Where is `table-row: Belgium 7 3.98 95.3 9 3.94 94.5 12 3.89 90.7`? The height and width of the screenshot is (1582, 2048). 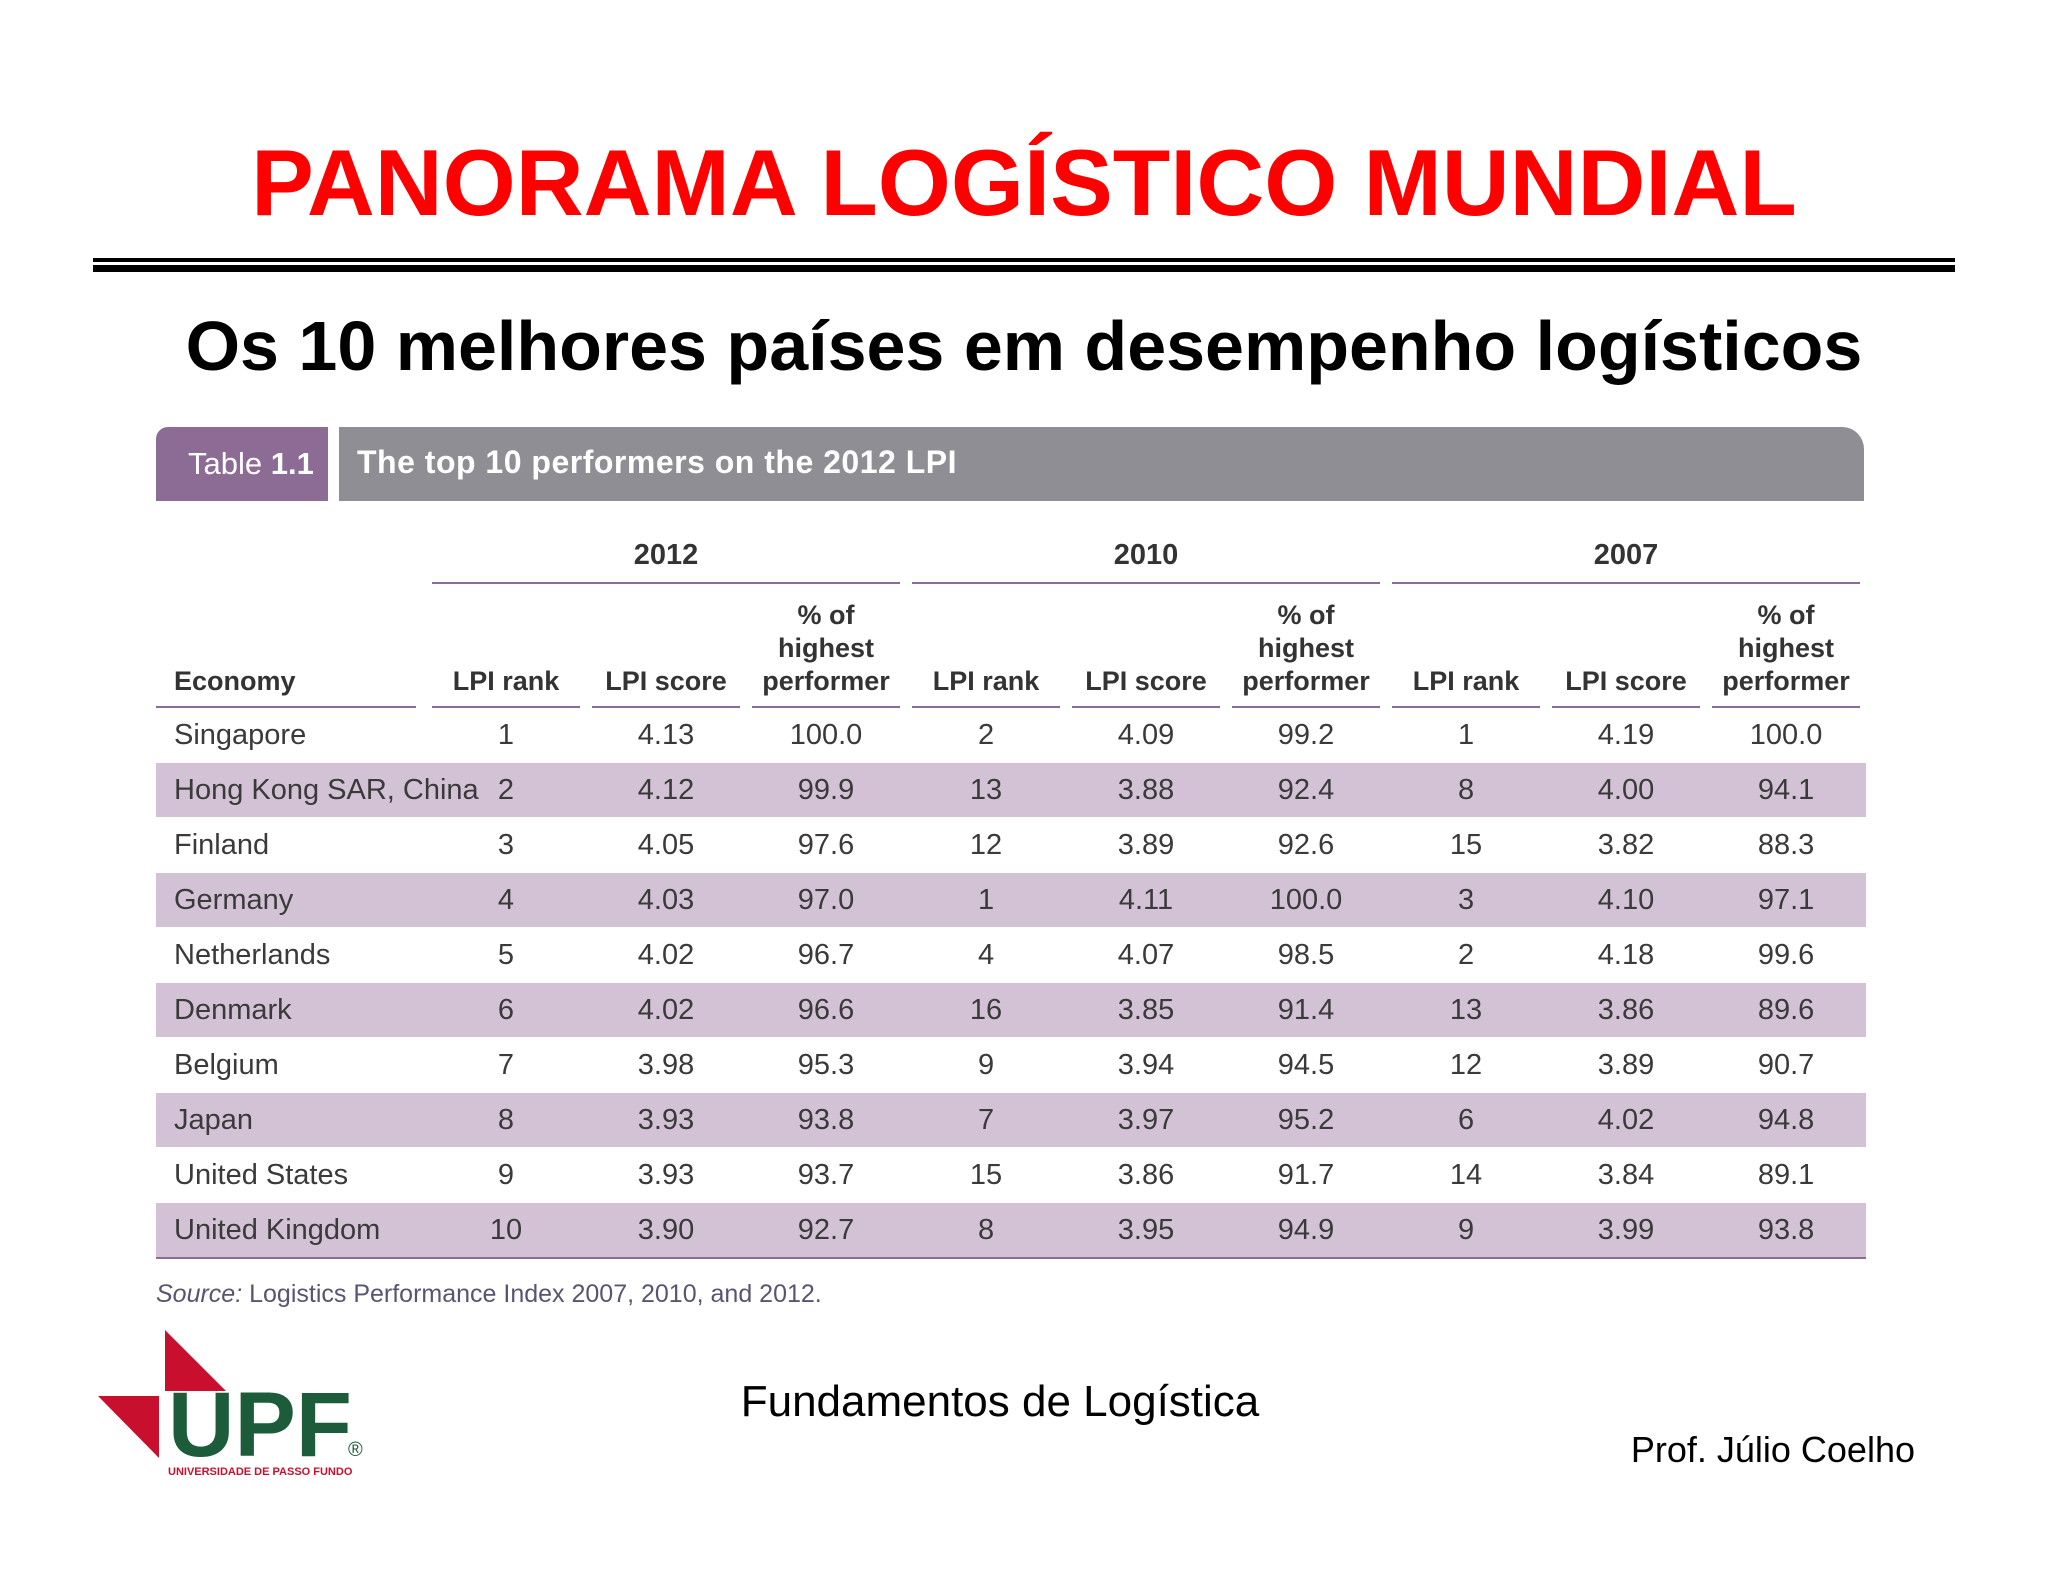
table-row: Belgium 7 3.98 95.3 9 3.94 94.5 12 3.89 90.7 is located at coordinates (1011, 1065).